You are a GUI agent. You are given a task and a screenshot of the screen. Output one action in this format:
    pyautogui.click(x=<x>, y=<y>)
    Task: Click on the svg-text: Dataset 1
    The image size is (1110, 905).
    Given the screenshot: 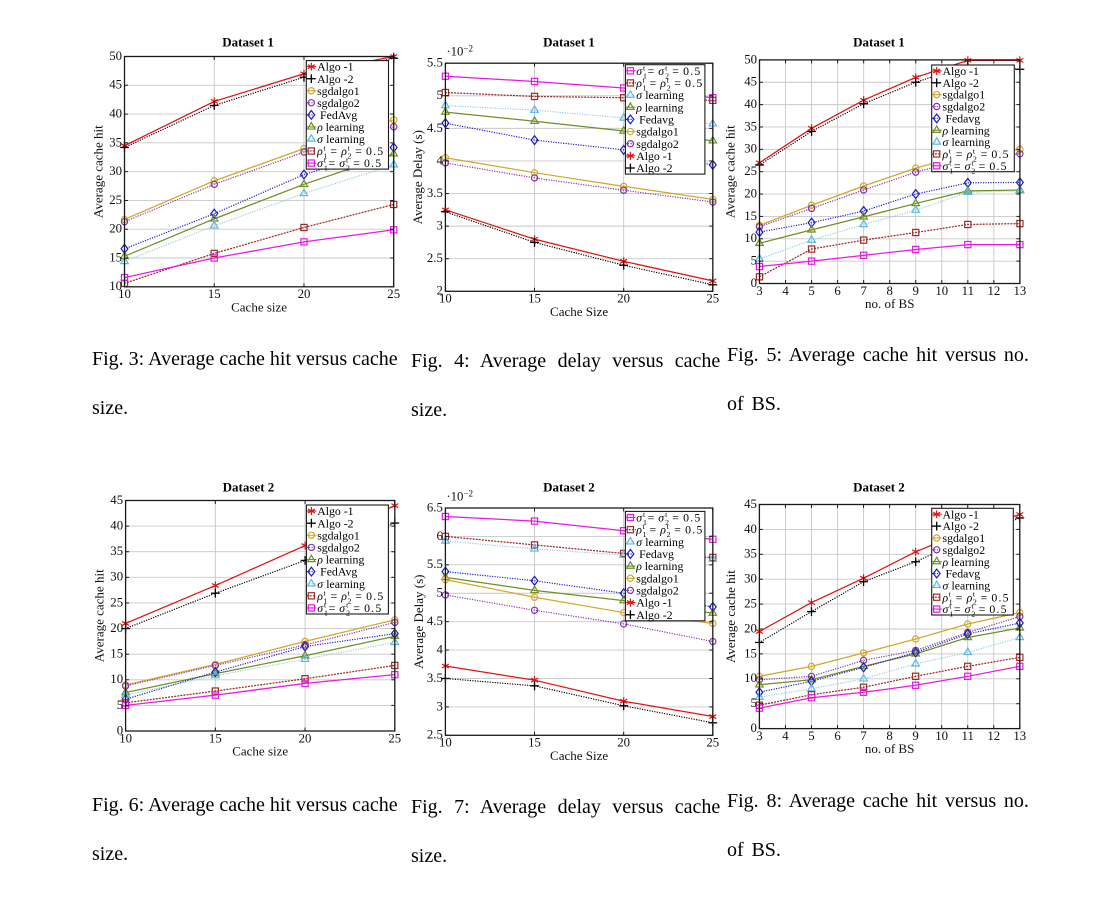 What is the action you would take?
    pyautogui.click(x=248, y=42)
    